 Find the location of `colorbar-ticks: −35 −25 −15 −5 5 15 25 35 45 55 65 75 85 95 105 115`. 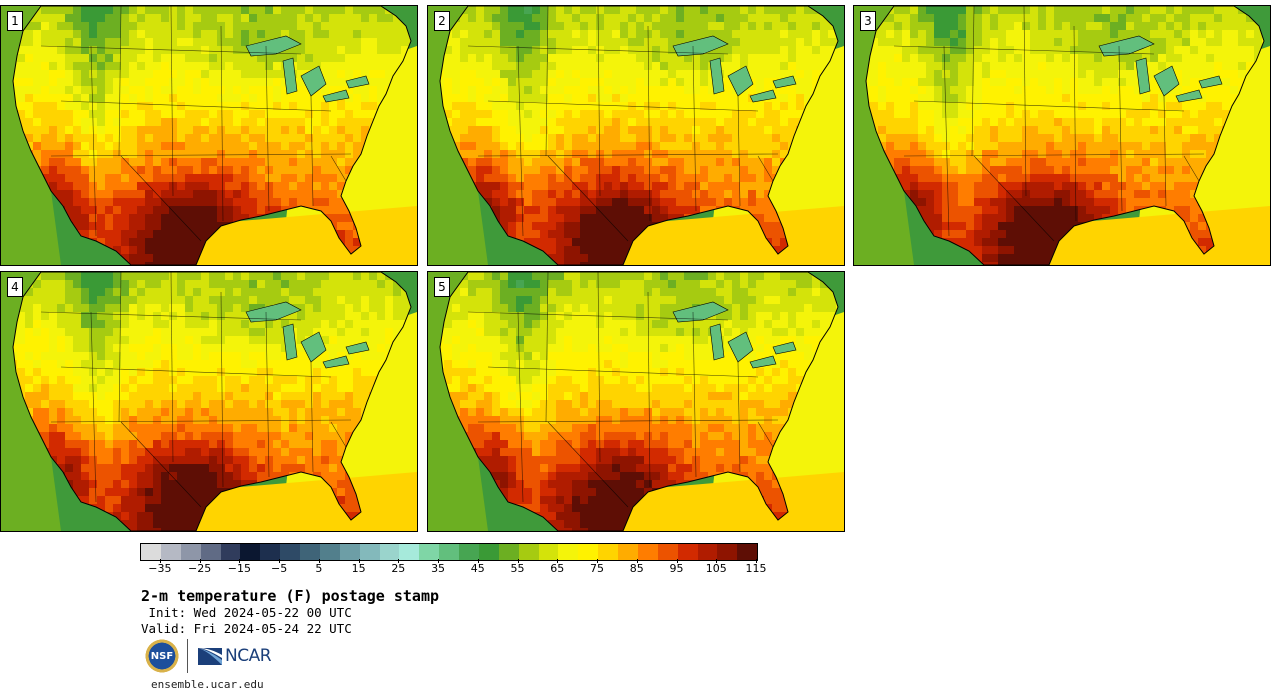

colorbar-ticks: −35 −25 −15 −5 5 15 25 35 45 55 65 75 85 95 105 115 is located at coordinates (453, 567).